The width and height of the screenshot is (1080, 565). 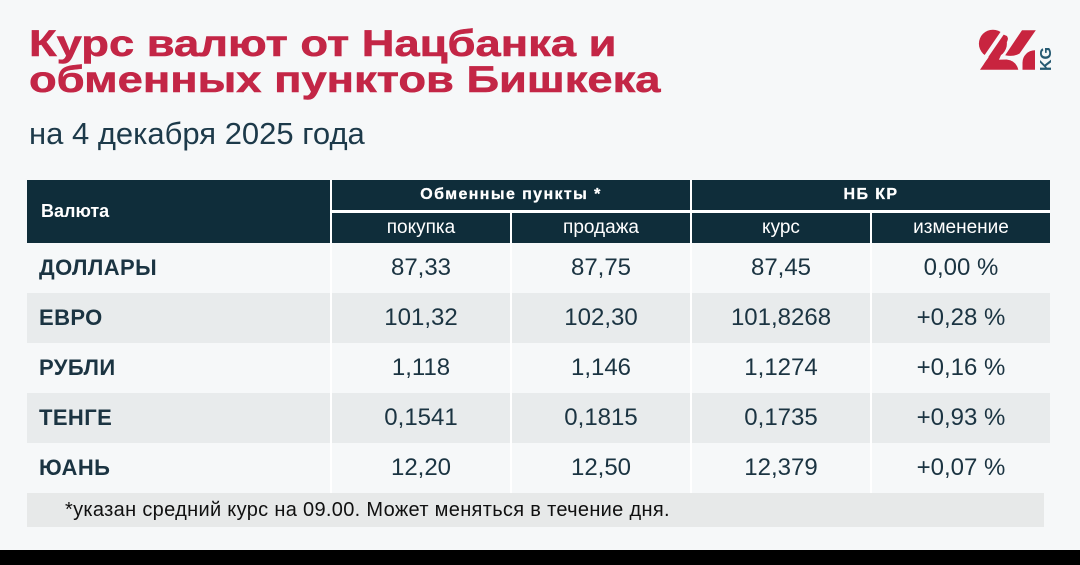 What do you see at coordinates (1046, 59) in the screenshot?
I see `svg-text: KG` at bounding box center [1046, 59].